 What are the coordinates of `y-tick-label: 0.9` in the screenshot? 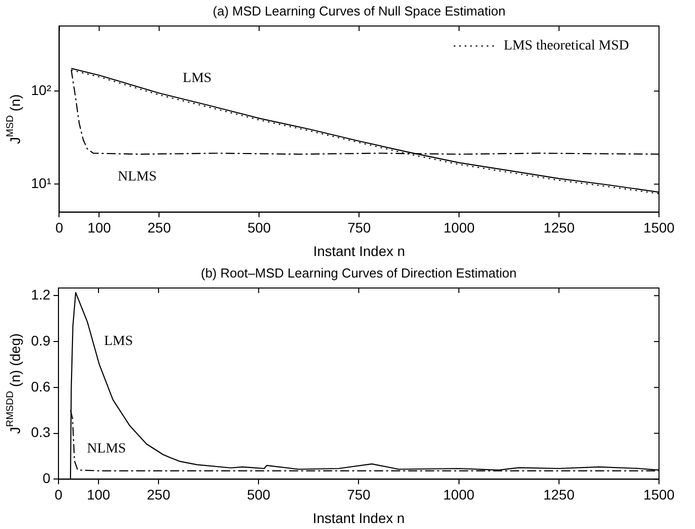 It's located at (40, 340).